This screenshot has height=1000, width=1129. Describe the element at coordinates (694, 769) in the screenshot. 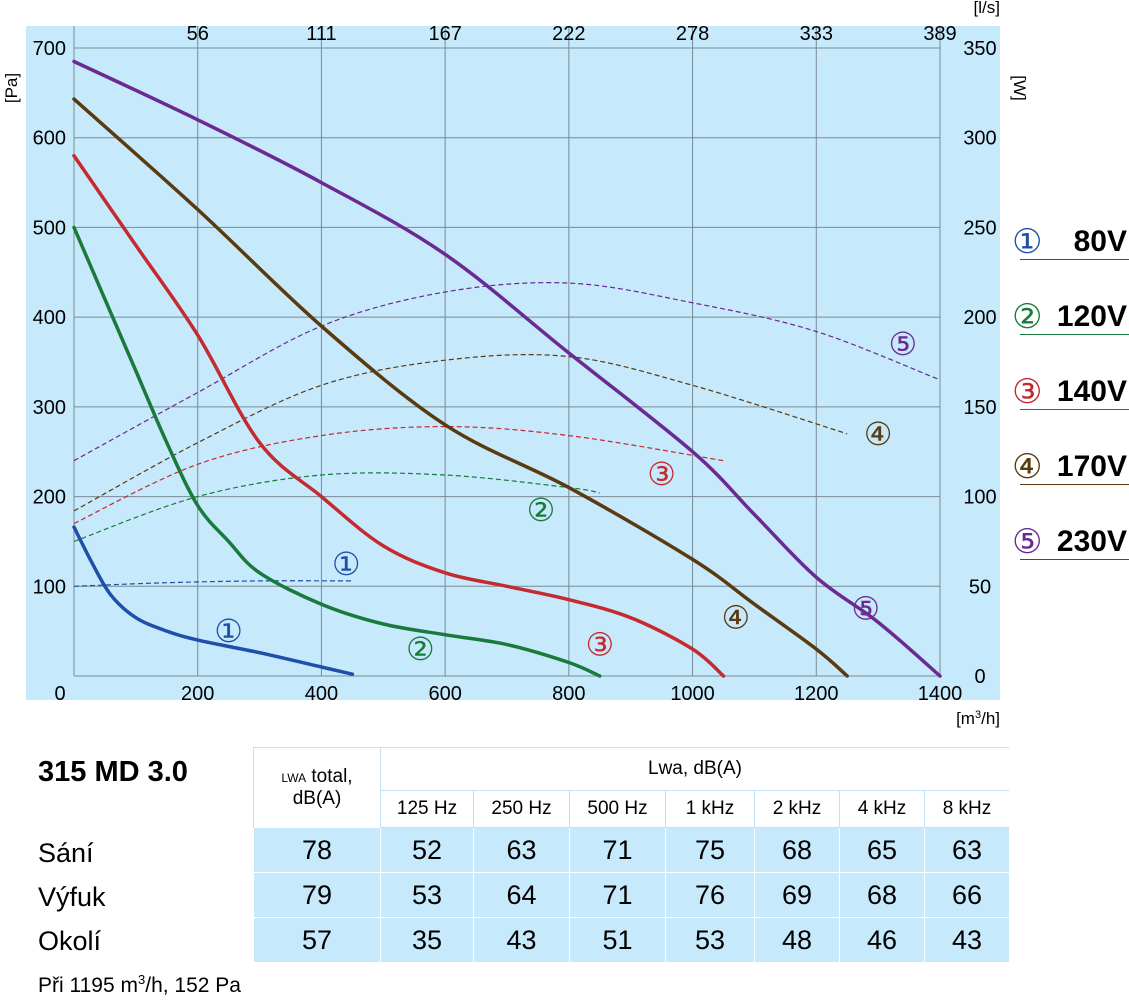

I see `group-header: Lwa, dB(A)` at that location.